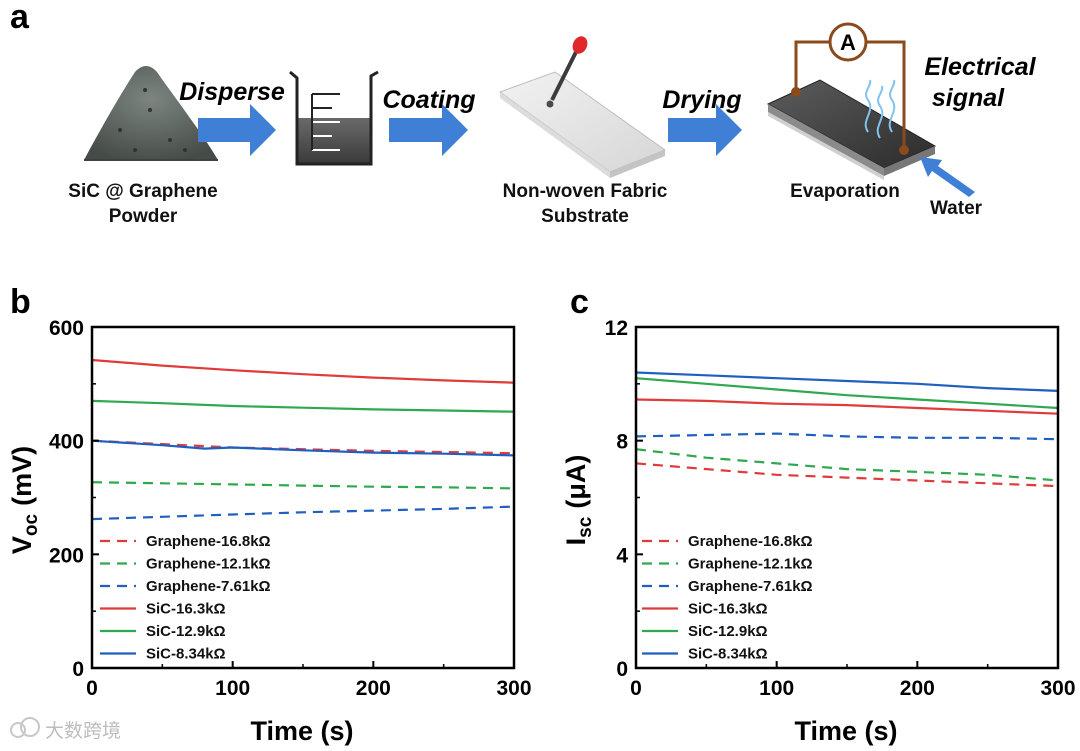  Describe the element at coordinates (576, 482) in the screenshot. I see `chart-c-y-axis-unit: (μA)` at that location.